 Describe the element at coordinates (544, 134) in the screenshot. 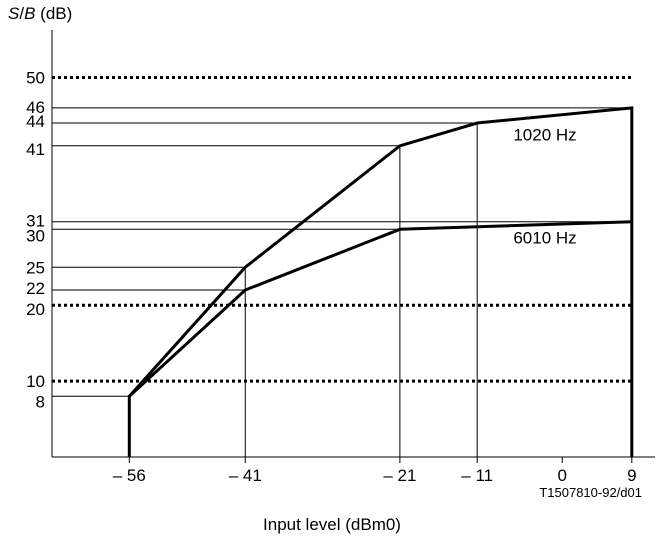

I see `series-label-0: 1020 Hz` at that location.